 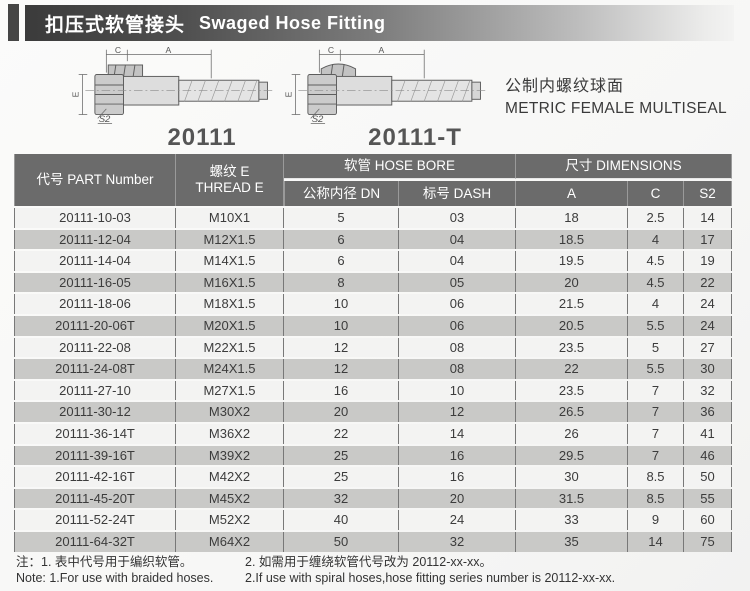 I want to click on table-cell: 20111-42-16T, so click(x=95, y=477).